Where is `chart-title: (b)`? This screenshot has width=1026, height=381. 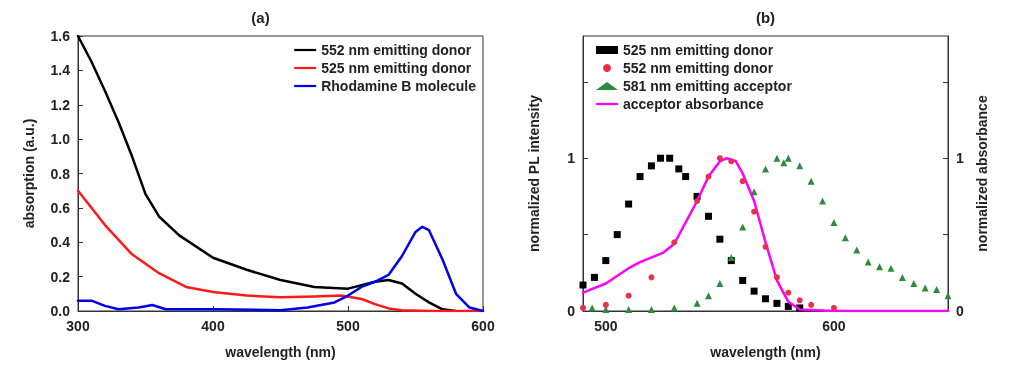
chart-title: (b) is located at coordinates (765, 17).